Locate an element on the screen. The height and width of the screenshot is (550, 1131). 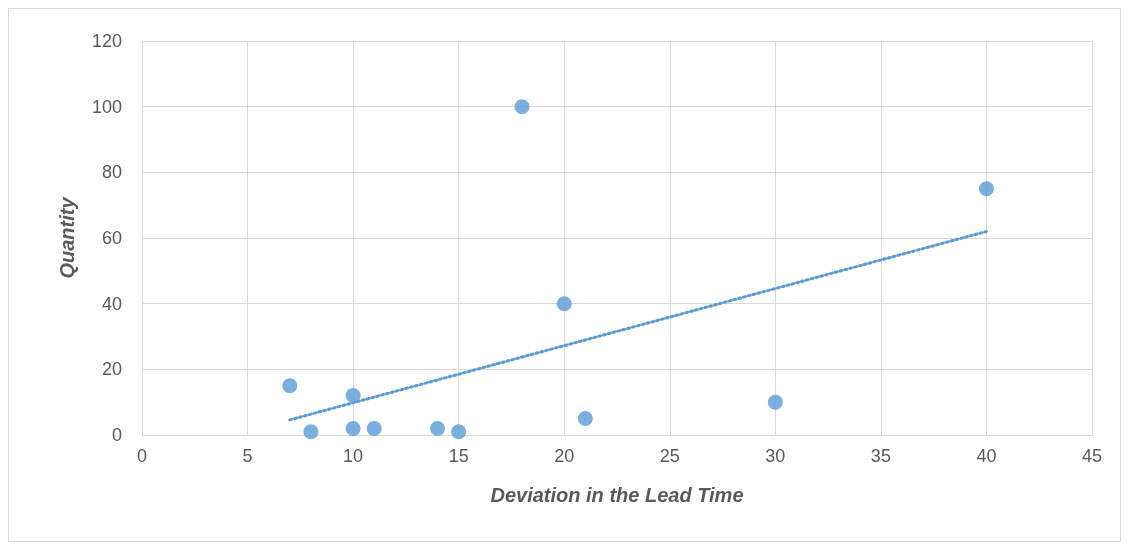
x-tick-label: 5 is located at coordinates (247, 456).